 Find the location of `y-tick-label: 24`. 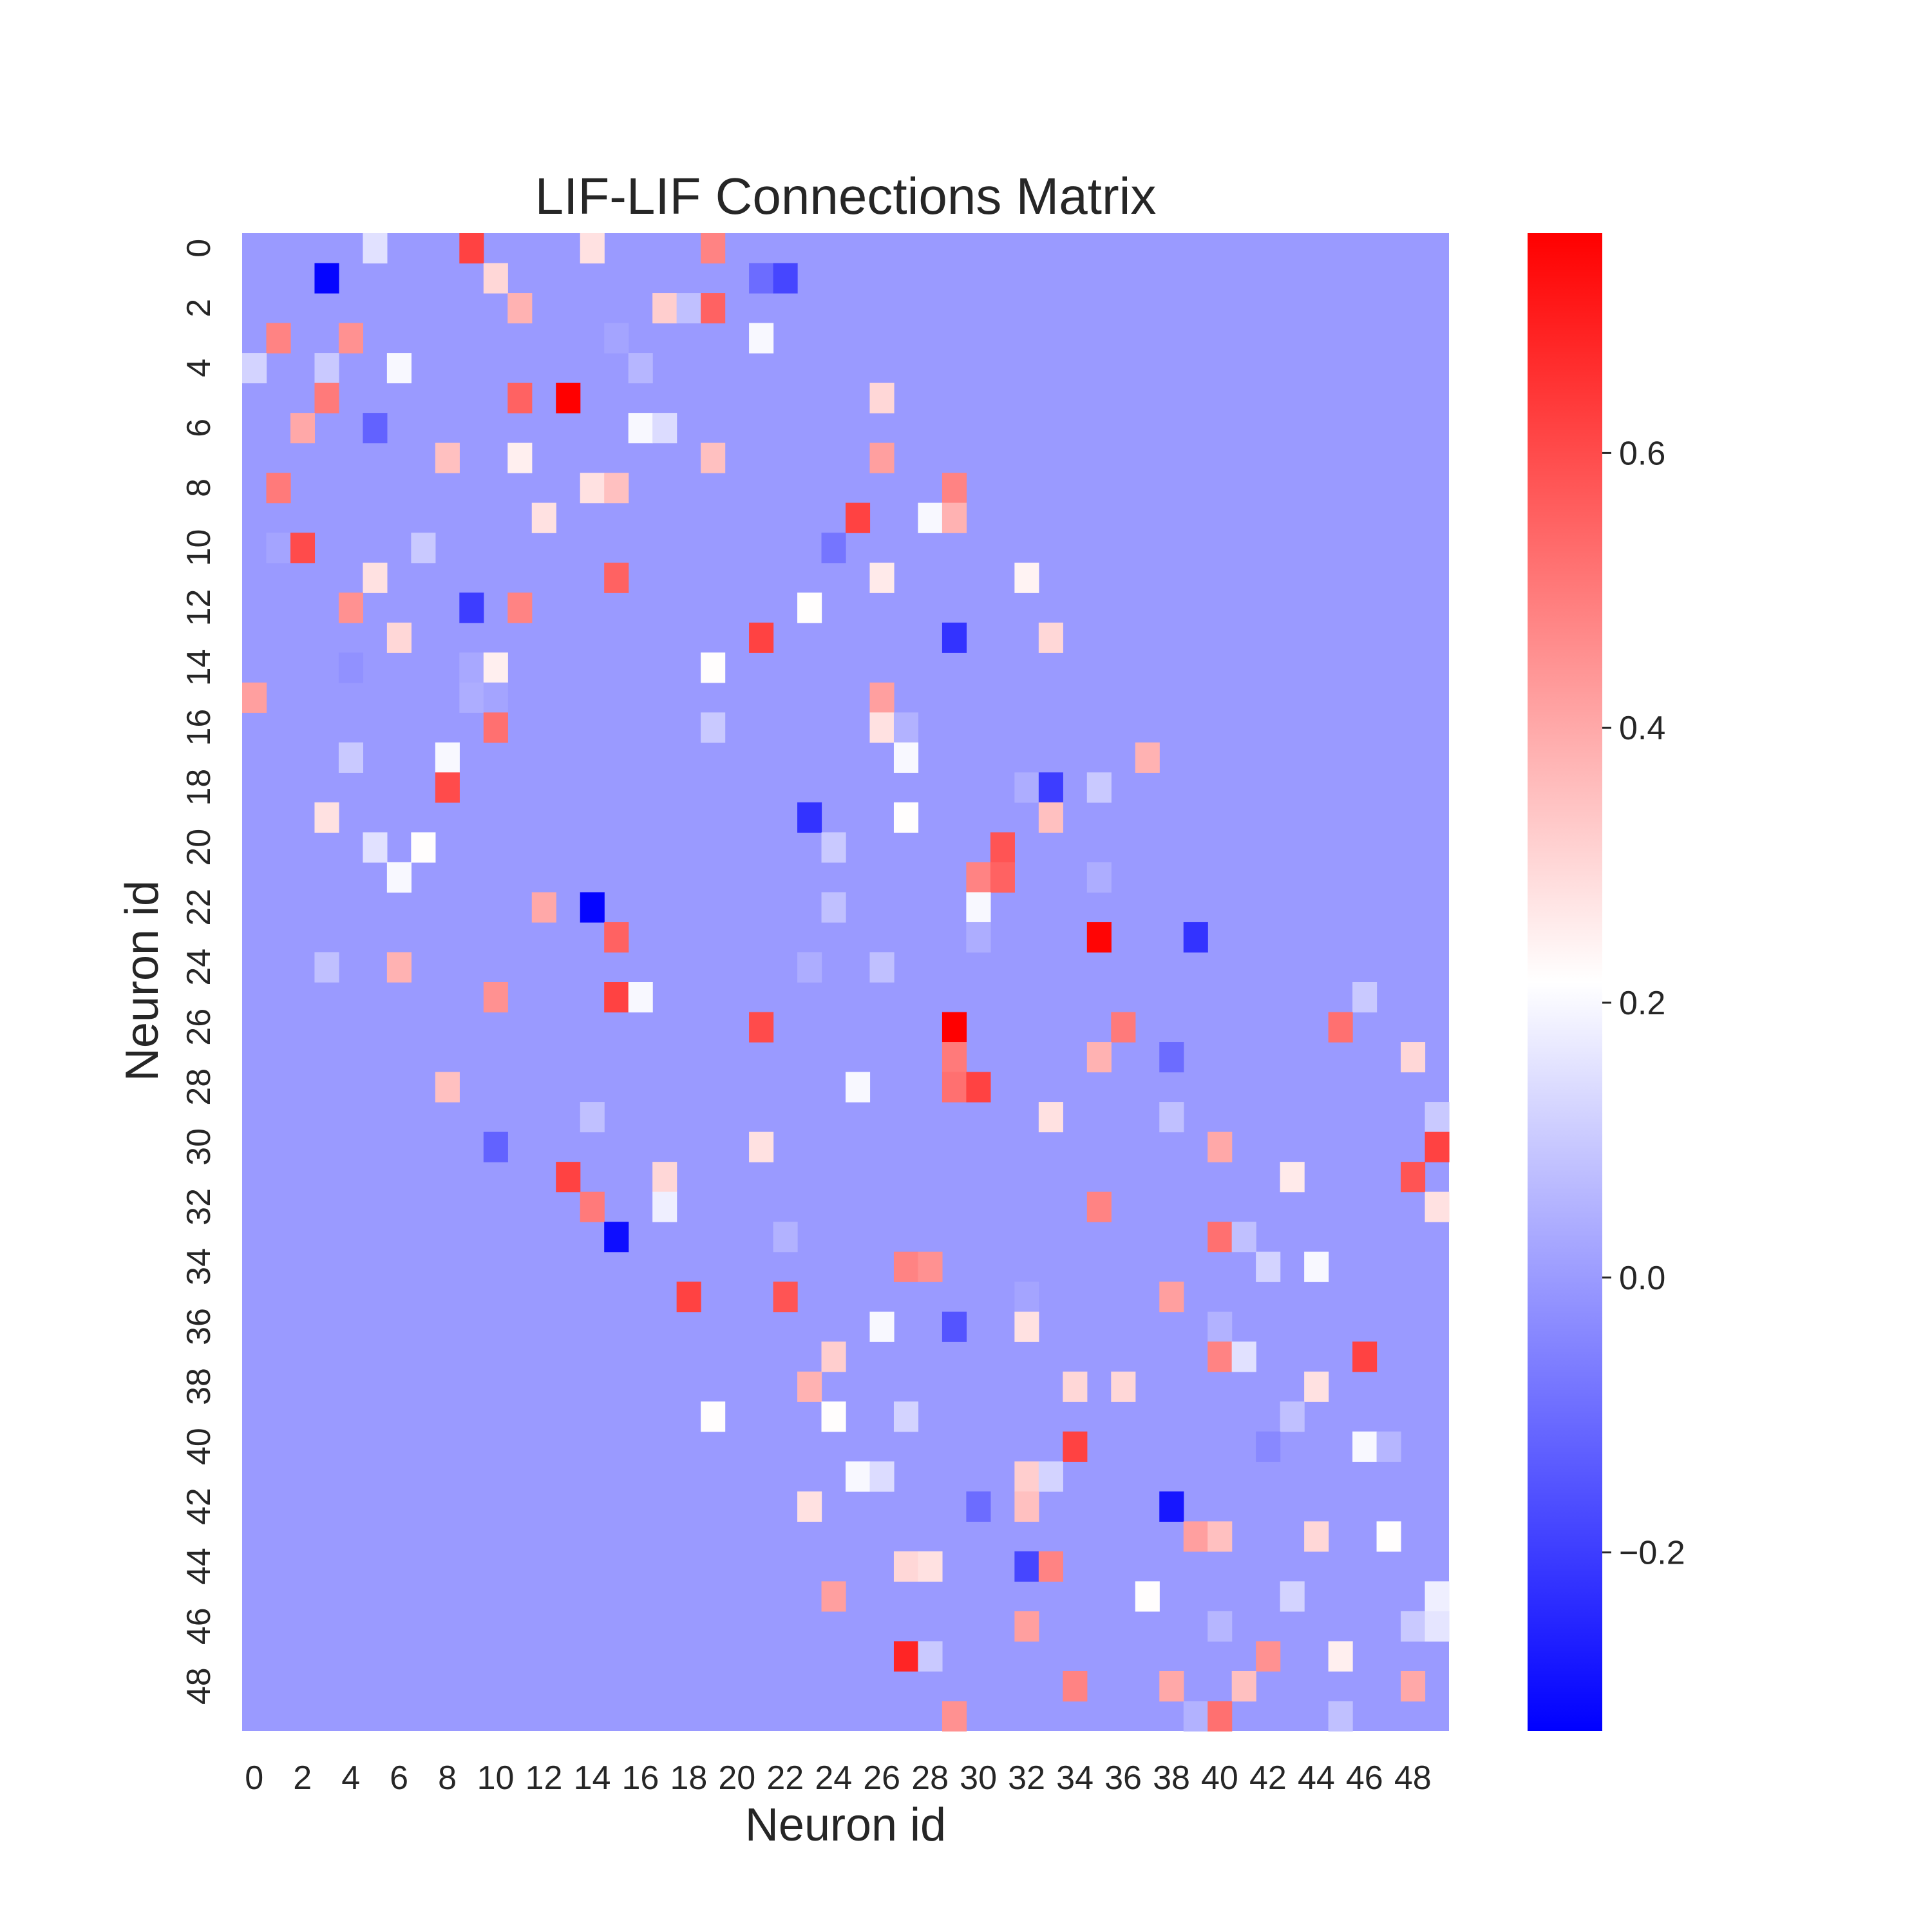

y-tick-label: 24 is located at coordinates (199, 968).